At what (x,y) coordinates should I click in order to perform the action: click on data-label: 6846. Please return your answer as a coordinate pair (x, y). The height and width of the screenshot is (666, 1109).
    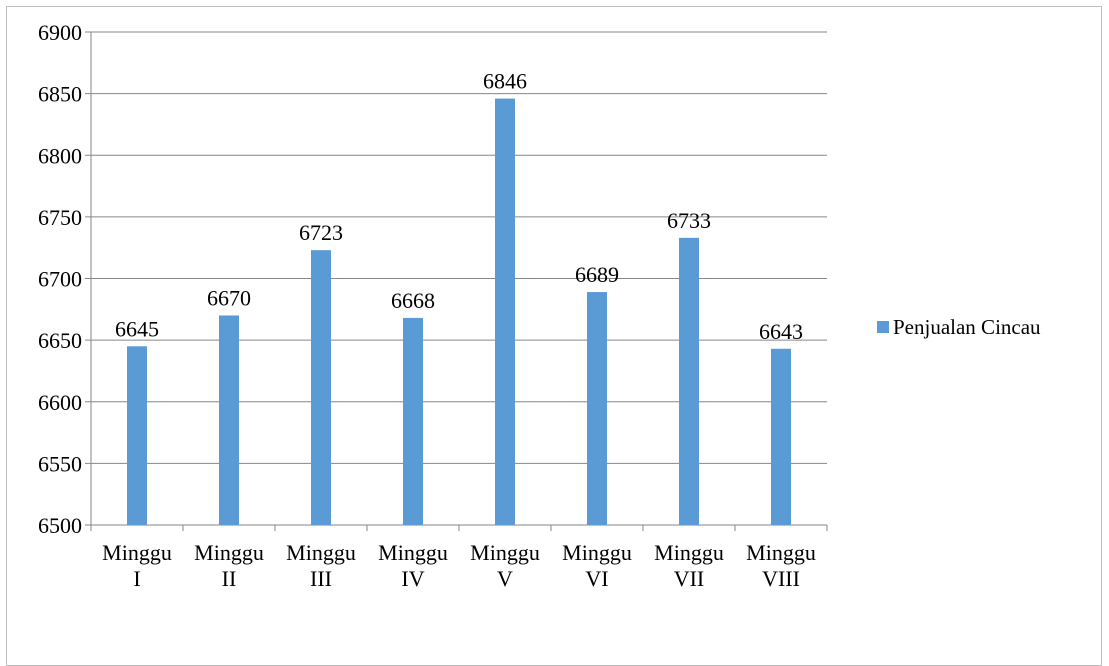
    Looking at the image, I should click on (505, 81).